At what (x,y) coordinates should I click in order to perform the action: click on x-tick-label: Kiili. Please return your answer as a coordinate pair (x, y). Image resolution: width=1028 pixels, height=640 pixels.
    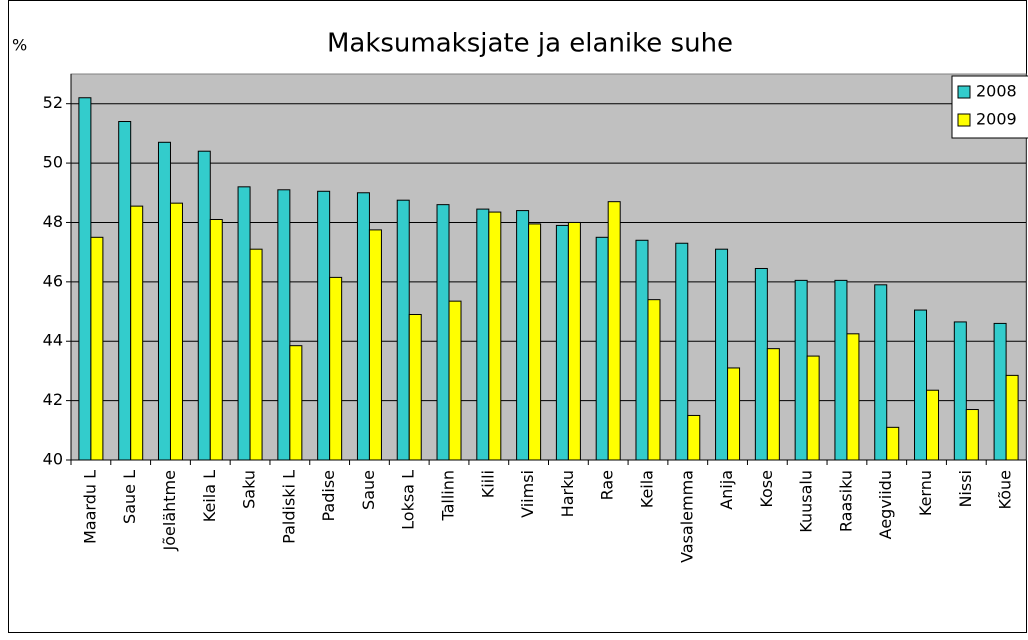
    Looking at the image, I should click on (487, 484).